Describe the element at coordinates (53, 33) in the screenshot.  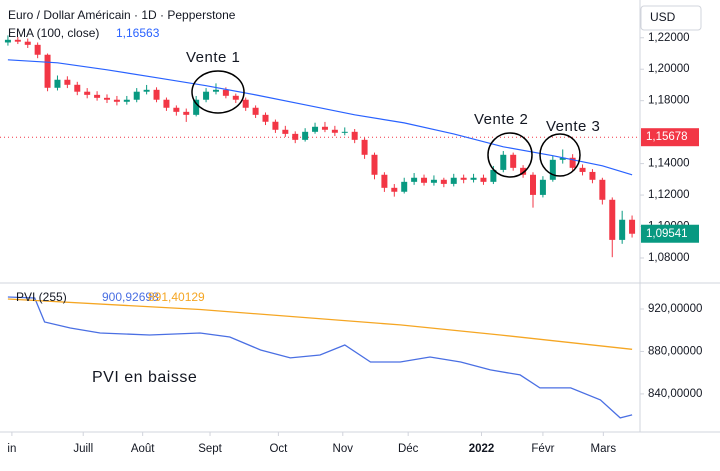
I see `ema-legend: EMA (100, close)` at that location.